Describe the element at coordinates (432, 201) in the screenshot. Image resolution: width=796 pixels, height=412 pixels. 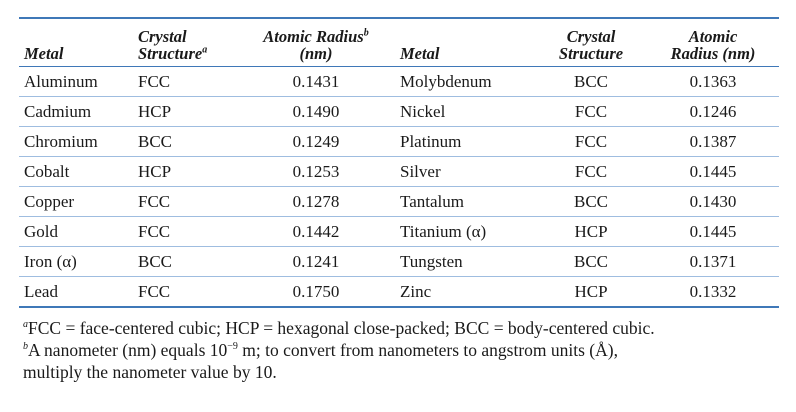
I see `metal-cell: Tantalum` at that location.